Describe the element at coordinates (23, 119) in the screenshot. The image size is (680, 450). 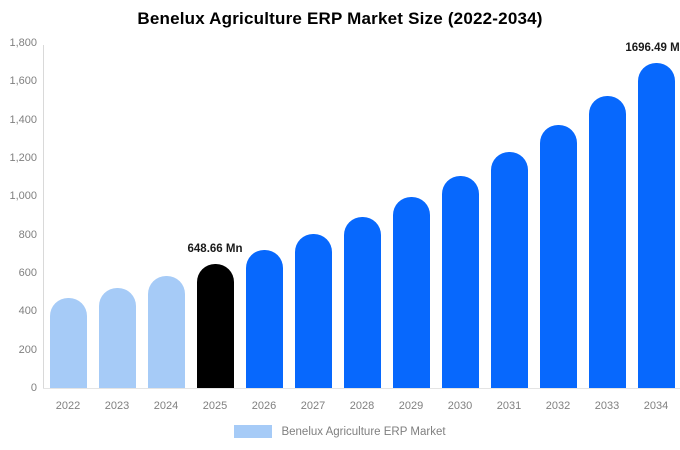
I see `y-tick-1400: 1,400` at that location.